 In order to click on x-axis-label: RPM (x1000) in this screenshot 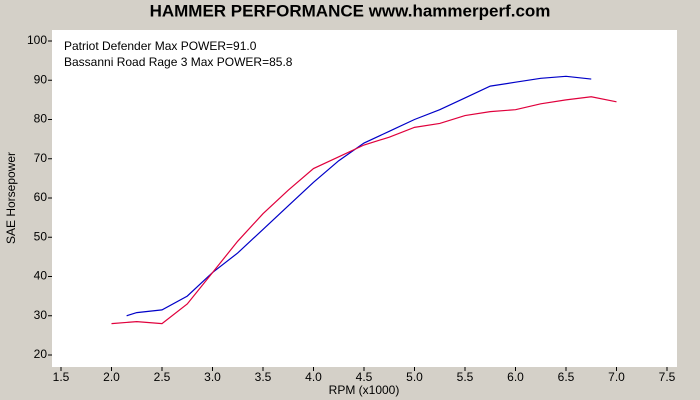, I will do `click(364, 390)`.